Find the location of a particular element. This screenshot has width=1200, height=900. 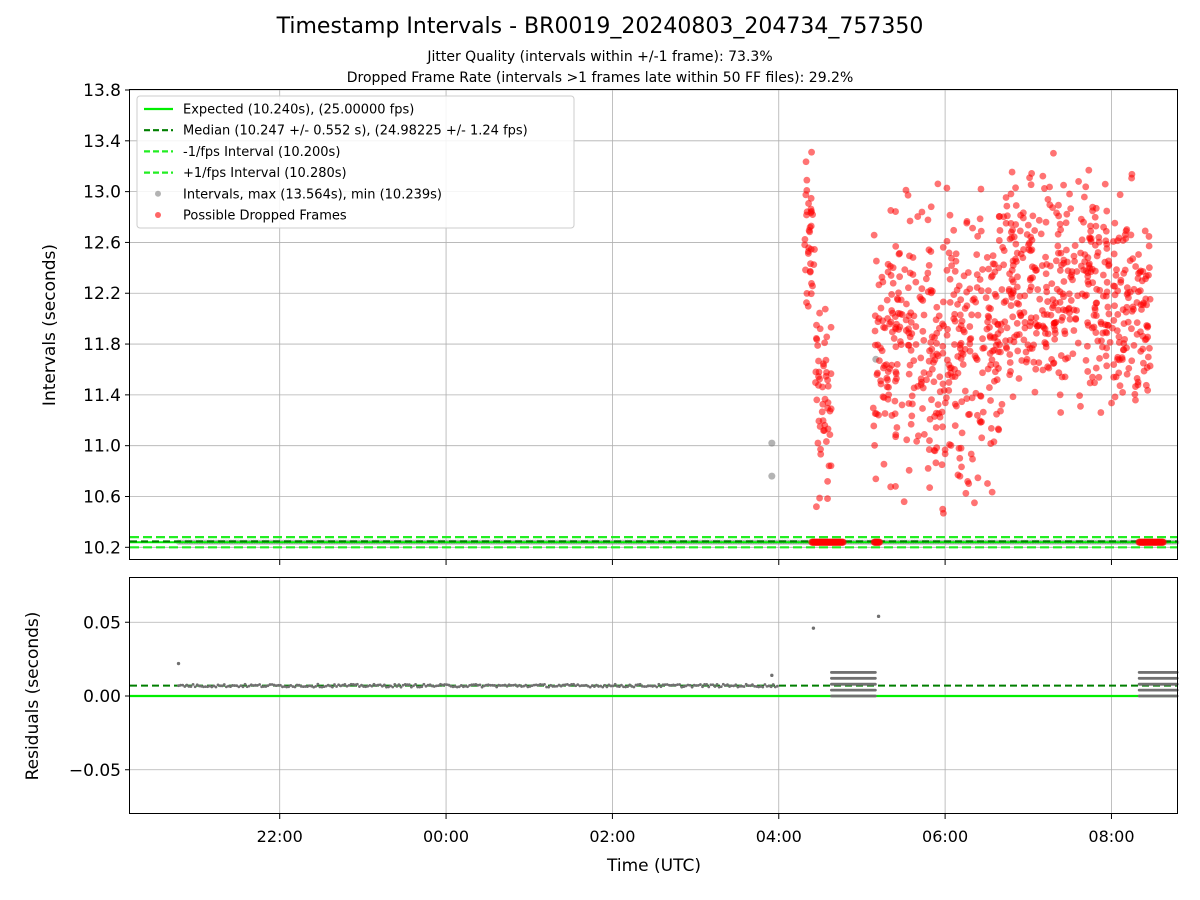

y-tick-label: 11.4 is located at coordinates (102, 396).